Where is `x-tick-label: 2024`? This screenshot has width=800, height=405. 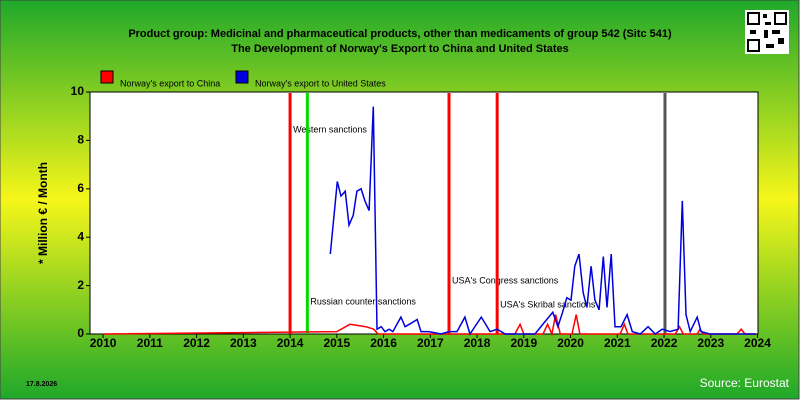
x-tick-label: 2024 is located at coordinates (757, 343).